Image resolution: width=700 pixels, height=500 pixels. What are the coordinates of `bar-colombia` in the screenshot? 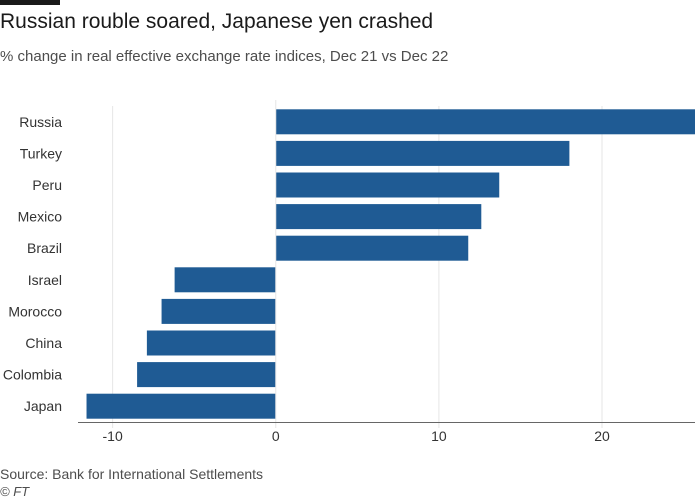 It's located at (206, 375).